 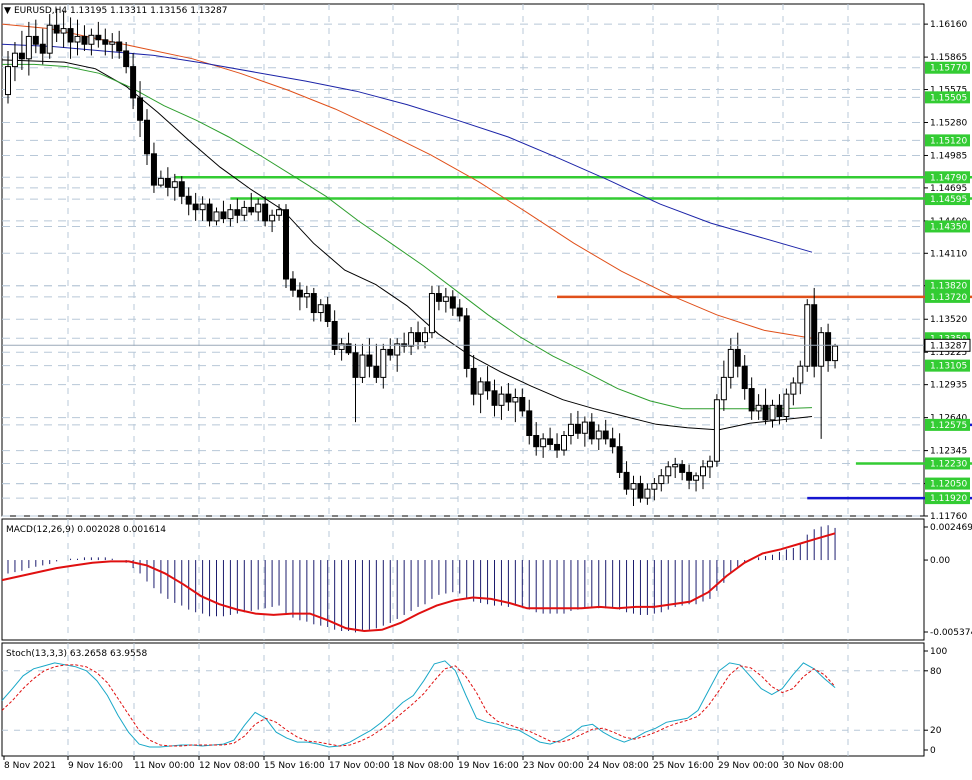 I want to click on stochastic-indicator: 100 80 20 0, so click(x=474, y=701).